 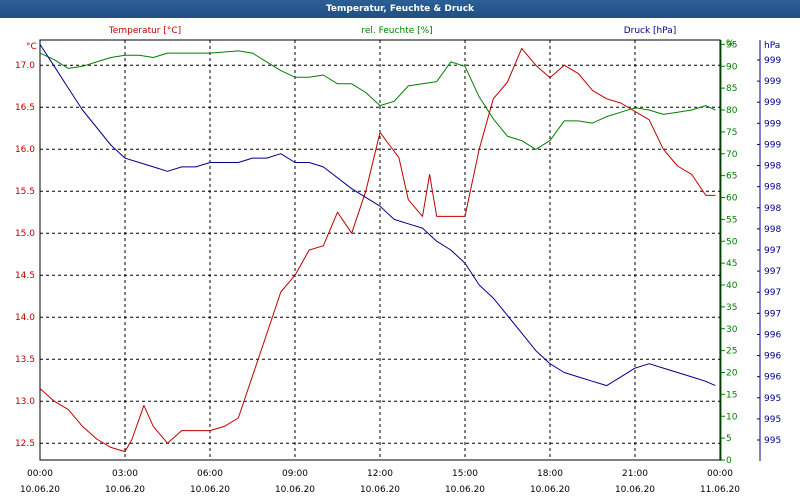 I want to click on temperature-tick-label: 16.0, so click(x=25, y=150).